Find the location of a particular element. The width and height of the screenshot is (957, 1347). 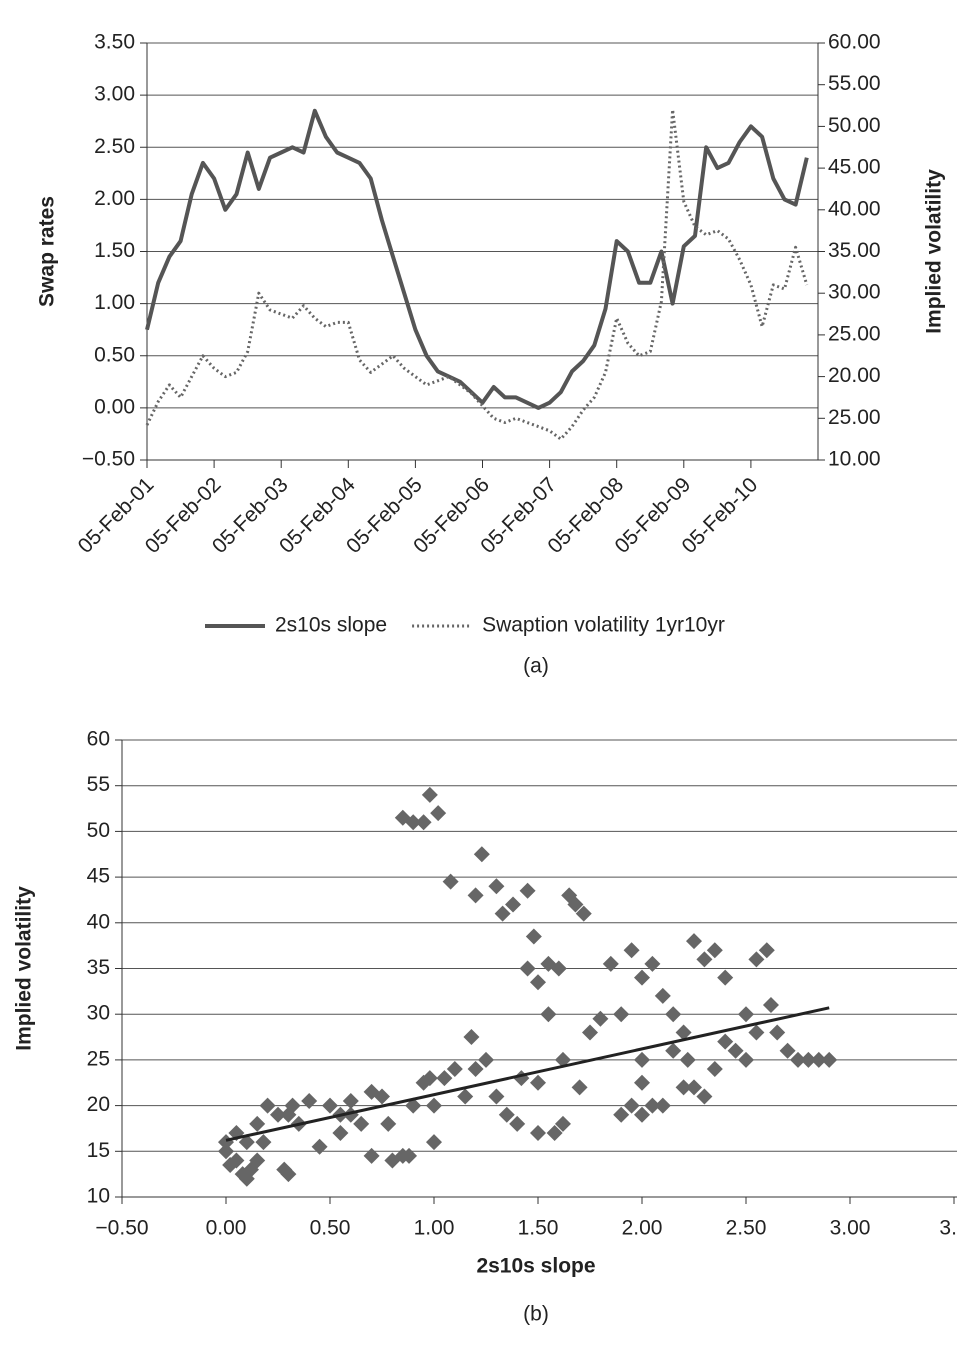

y-tick-label: 3.50 is located at coordinates (114, 42).